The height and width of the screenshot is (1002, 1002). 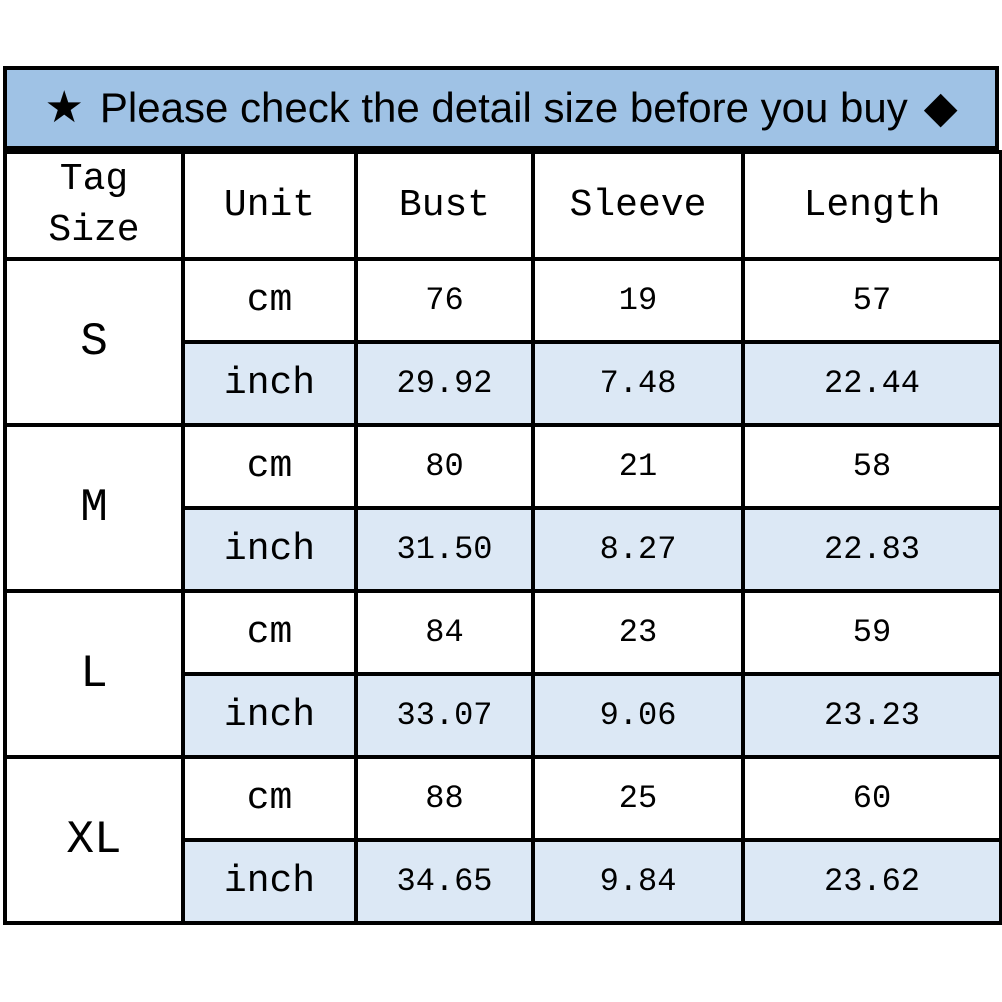 I want to click on l-bust-cm: 84, so click(x=444, y=632).